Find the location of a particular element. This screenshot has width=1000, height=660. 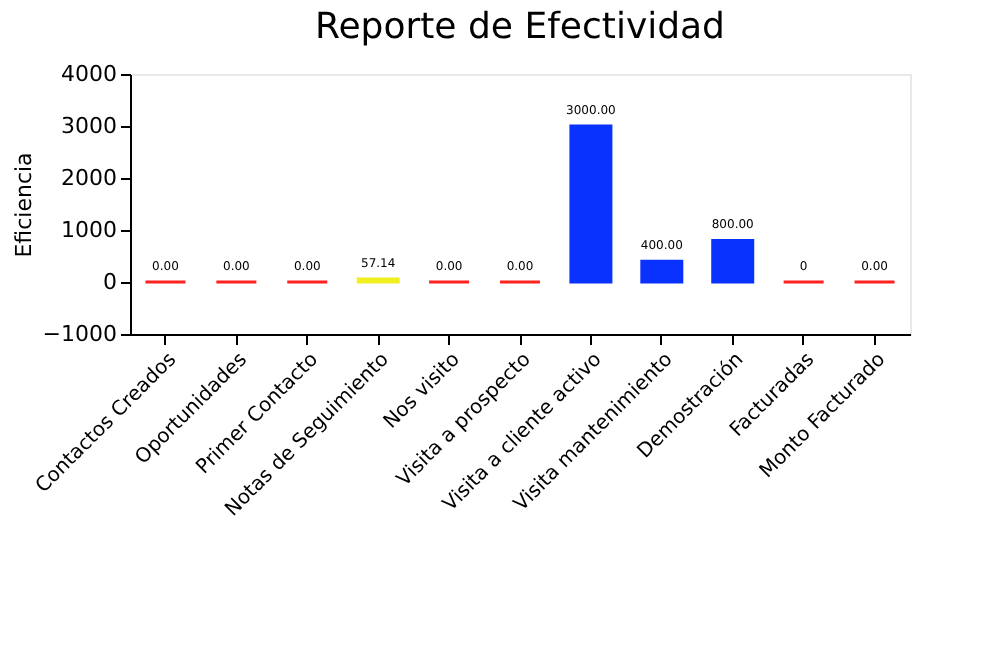

y-tick-label: 2000 is located at coordinates (89, 178).